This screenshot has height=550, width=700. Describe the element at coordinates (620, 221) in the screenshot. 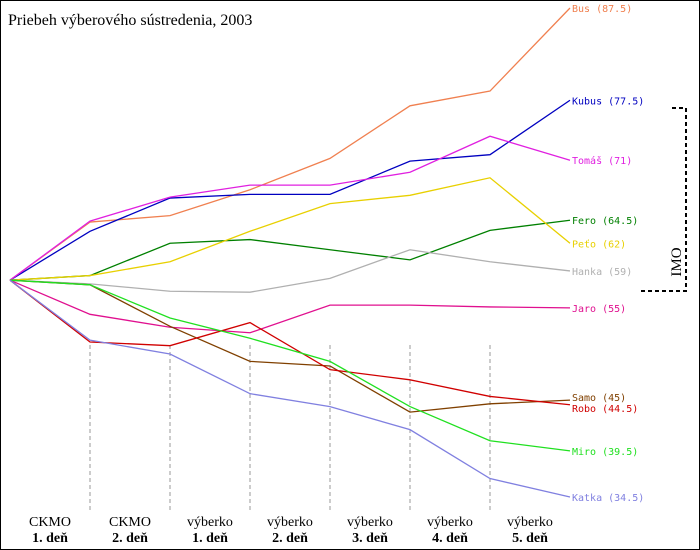

I see `series-value-label: (64.5)` at that location.